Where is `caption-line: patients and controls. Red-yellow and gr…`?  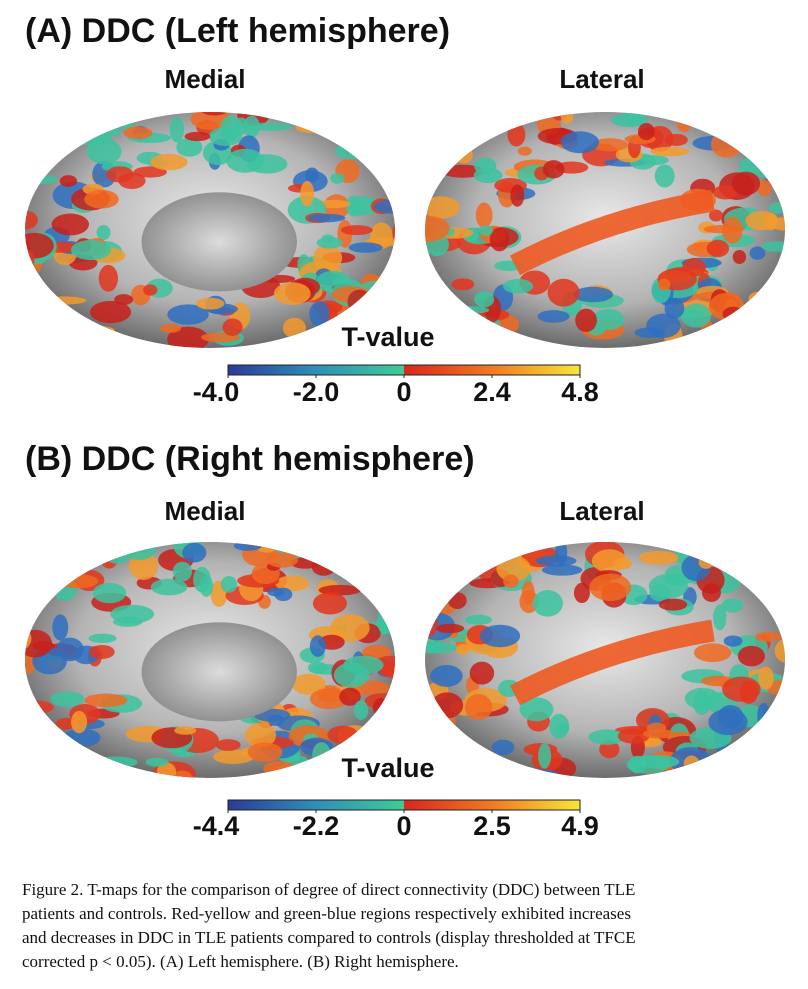 caption-line: patients and controls. Red-yellow and gr… is located at coordinates (326, 913).